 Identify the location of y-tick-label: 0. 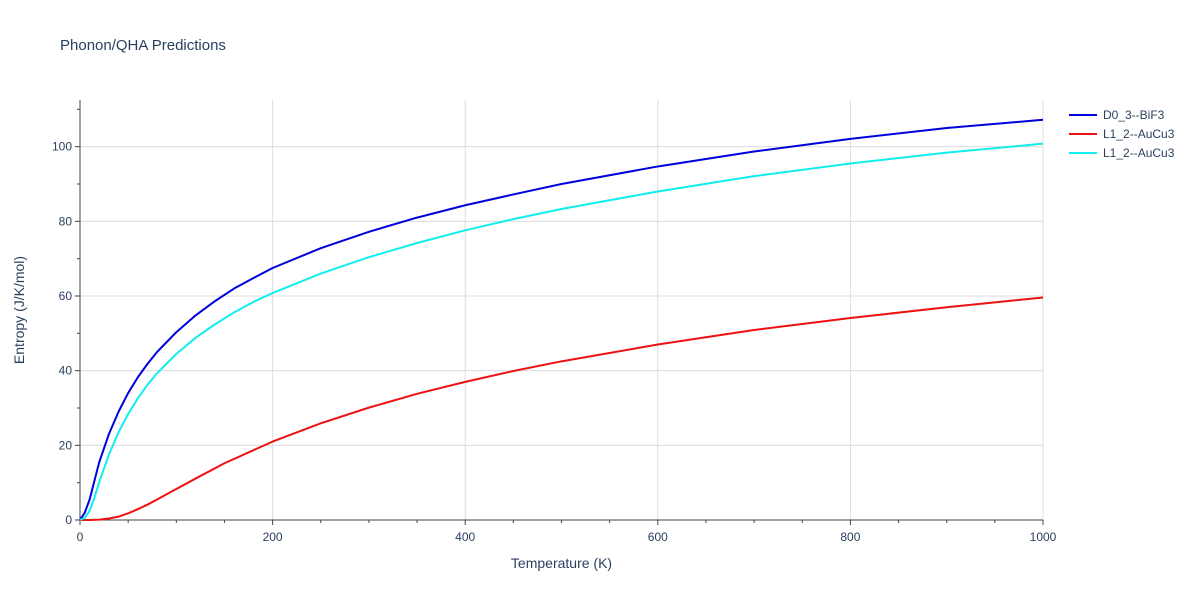
(68, 520).